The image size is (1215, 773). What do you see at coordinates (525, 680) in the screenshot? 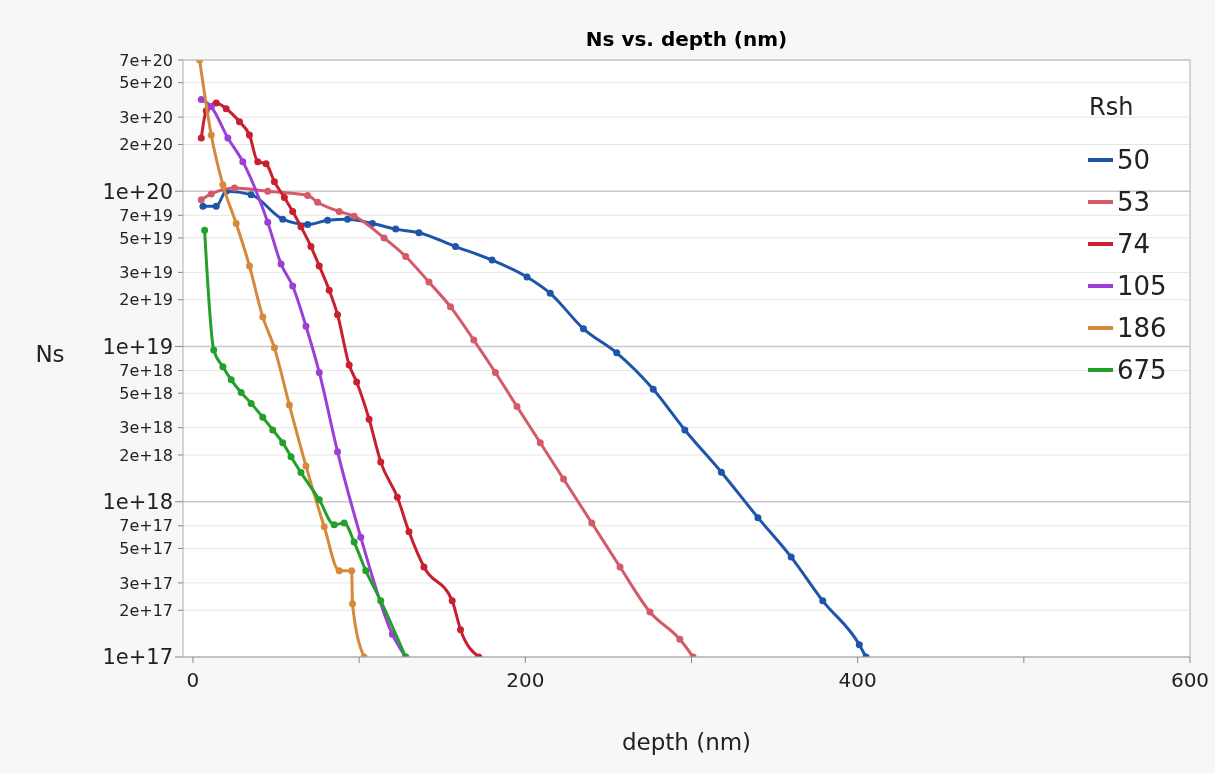
I see `x-tick-label: 200` at bounding box center [525, 680].